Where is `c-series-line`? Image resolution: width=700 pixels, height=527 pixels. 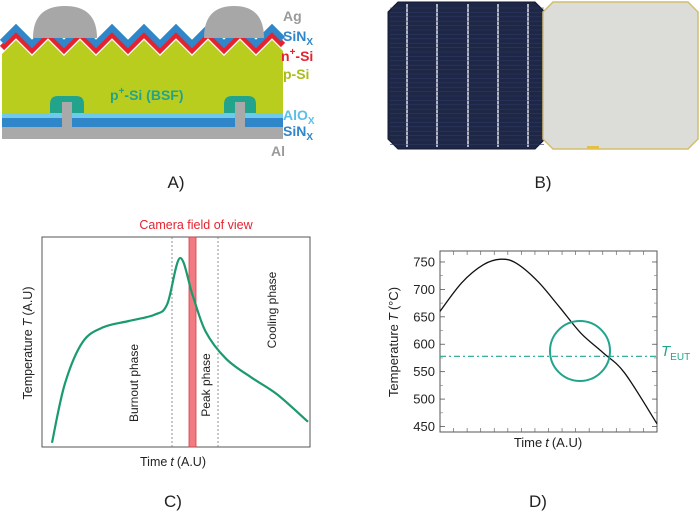
c-series-line is located at coordinates (179, 350).